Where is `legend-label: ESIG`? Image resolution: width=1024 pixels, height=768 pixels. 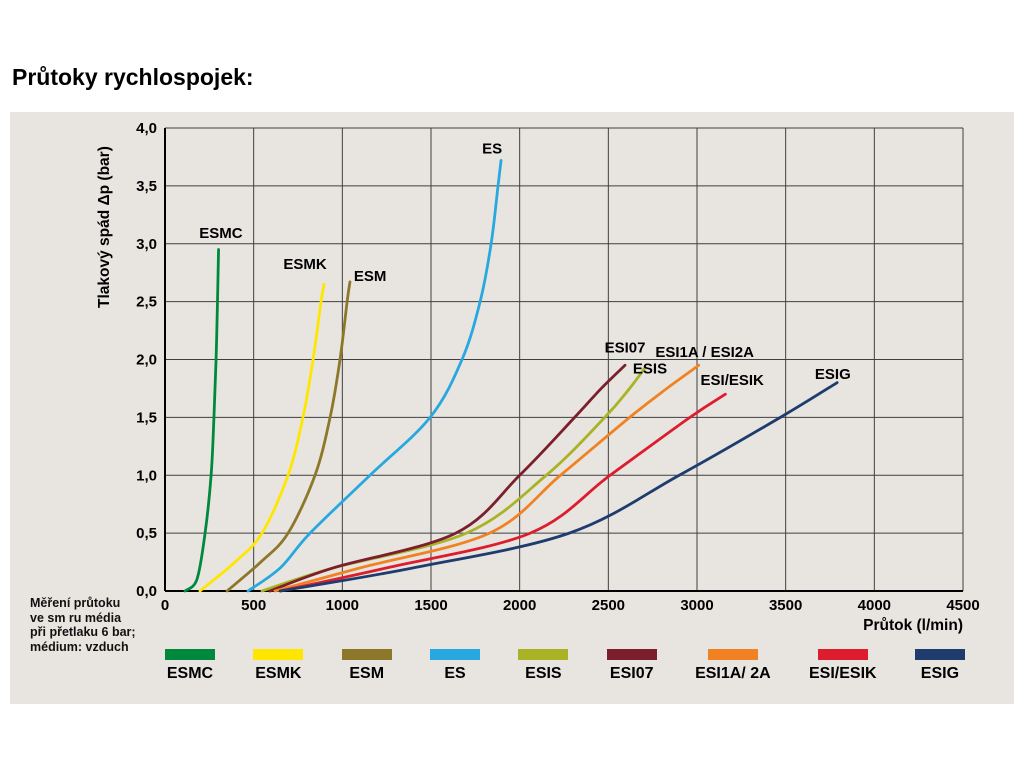
legend-label: ESIG is located at coordinates (940, 673).